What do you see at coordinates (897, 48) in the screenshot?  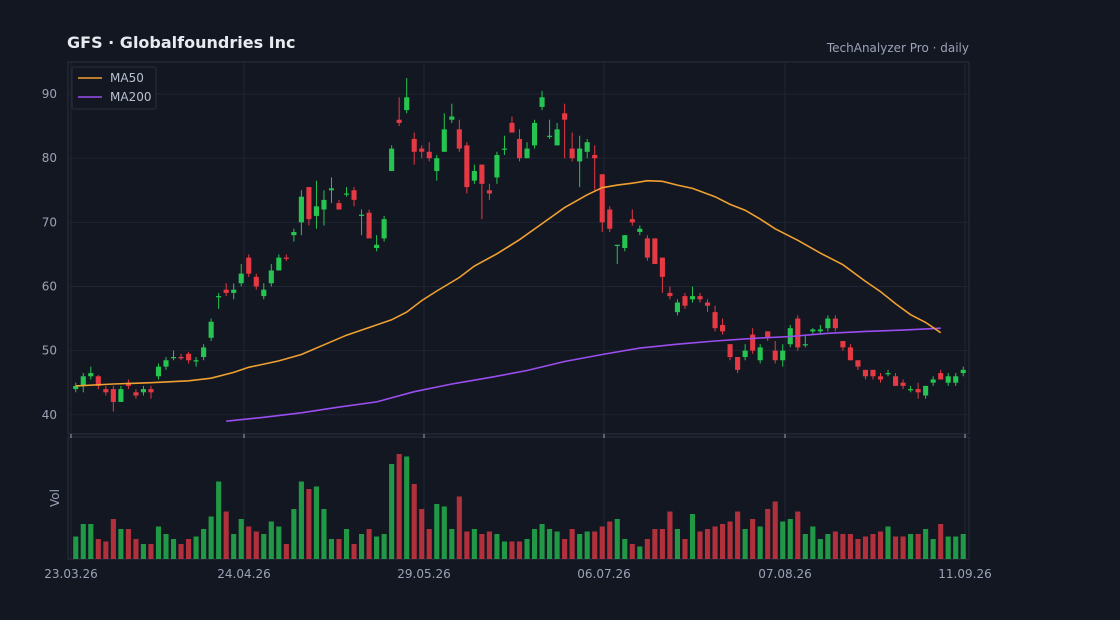 I see `chart-subtitle: TechAnalyzer Pro · daily` at bounding box center [897, 48].